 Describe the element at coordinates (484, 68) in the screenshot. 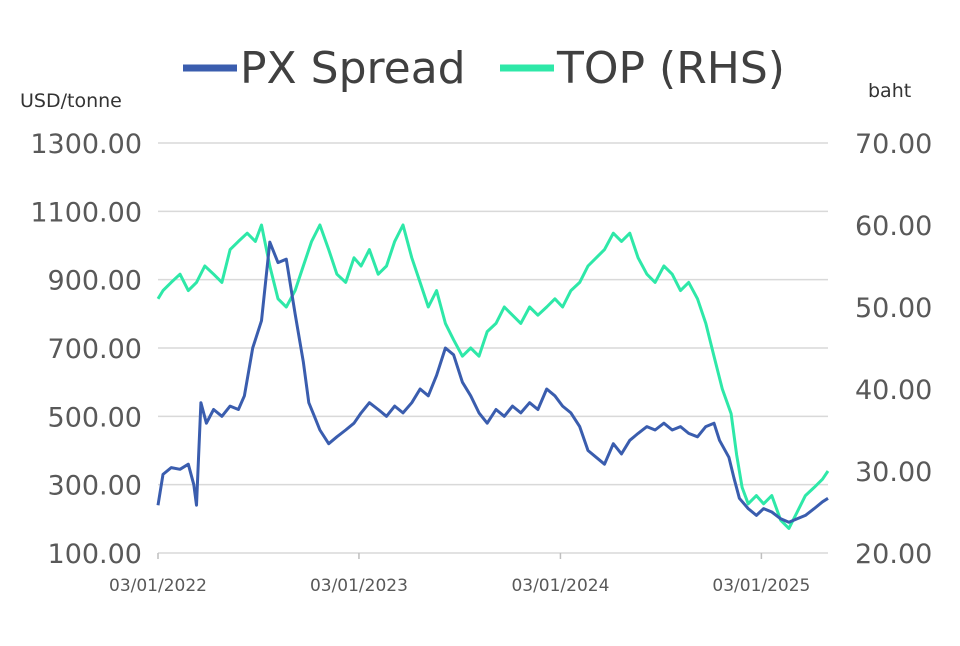

I see `legend: PX Spread TOP (RHS)` at that location.